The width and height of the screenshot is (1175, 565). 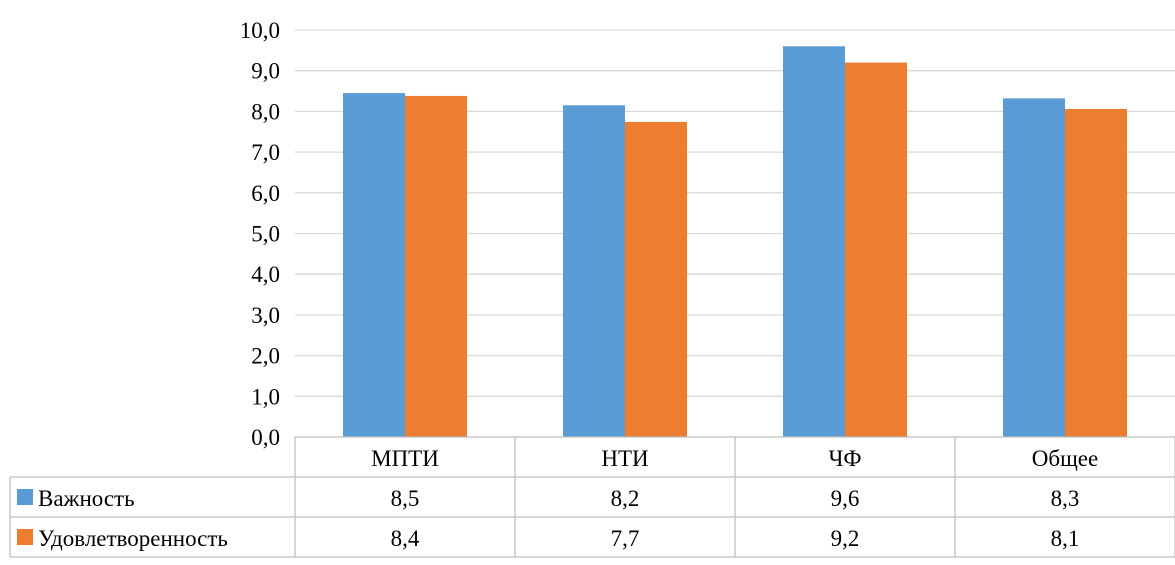 What do you see at coordinates (845, 538) in the screenshot?
I see `data-label: 9,2` at bounding box center [845, 538].